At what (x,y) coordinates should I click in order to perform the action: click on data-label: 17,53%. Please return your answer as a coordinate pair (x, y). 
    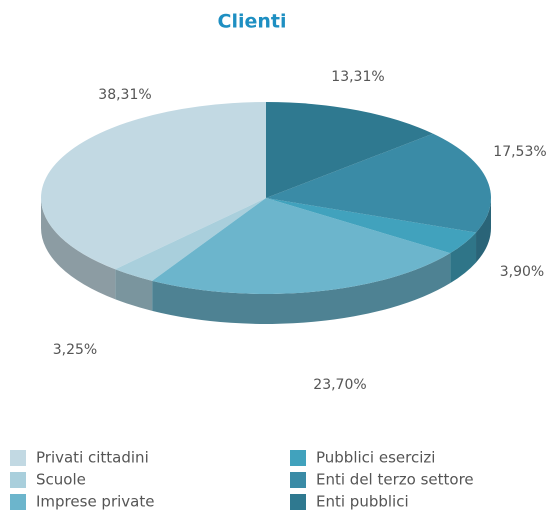
    Looking at the image, I should click on (519, 152).